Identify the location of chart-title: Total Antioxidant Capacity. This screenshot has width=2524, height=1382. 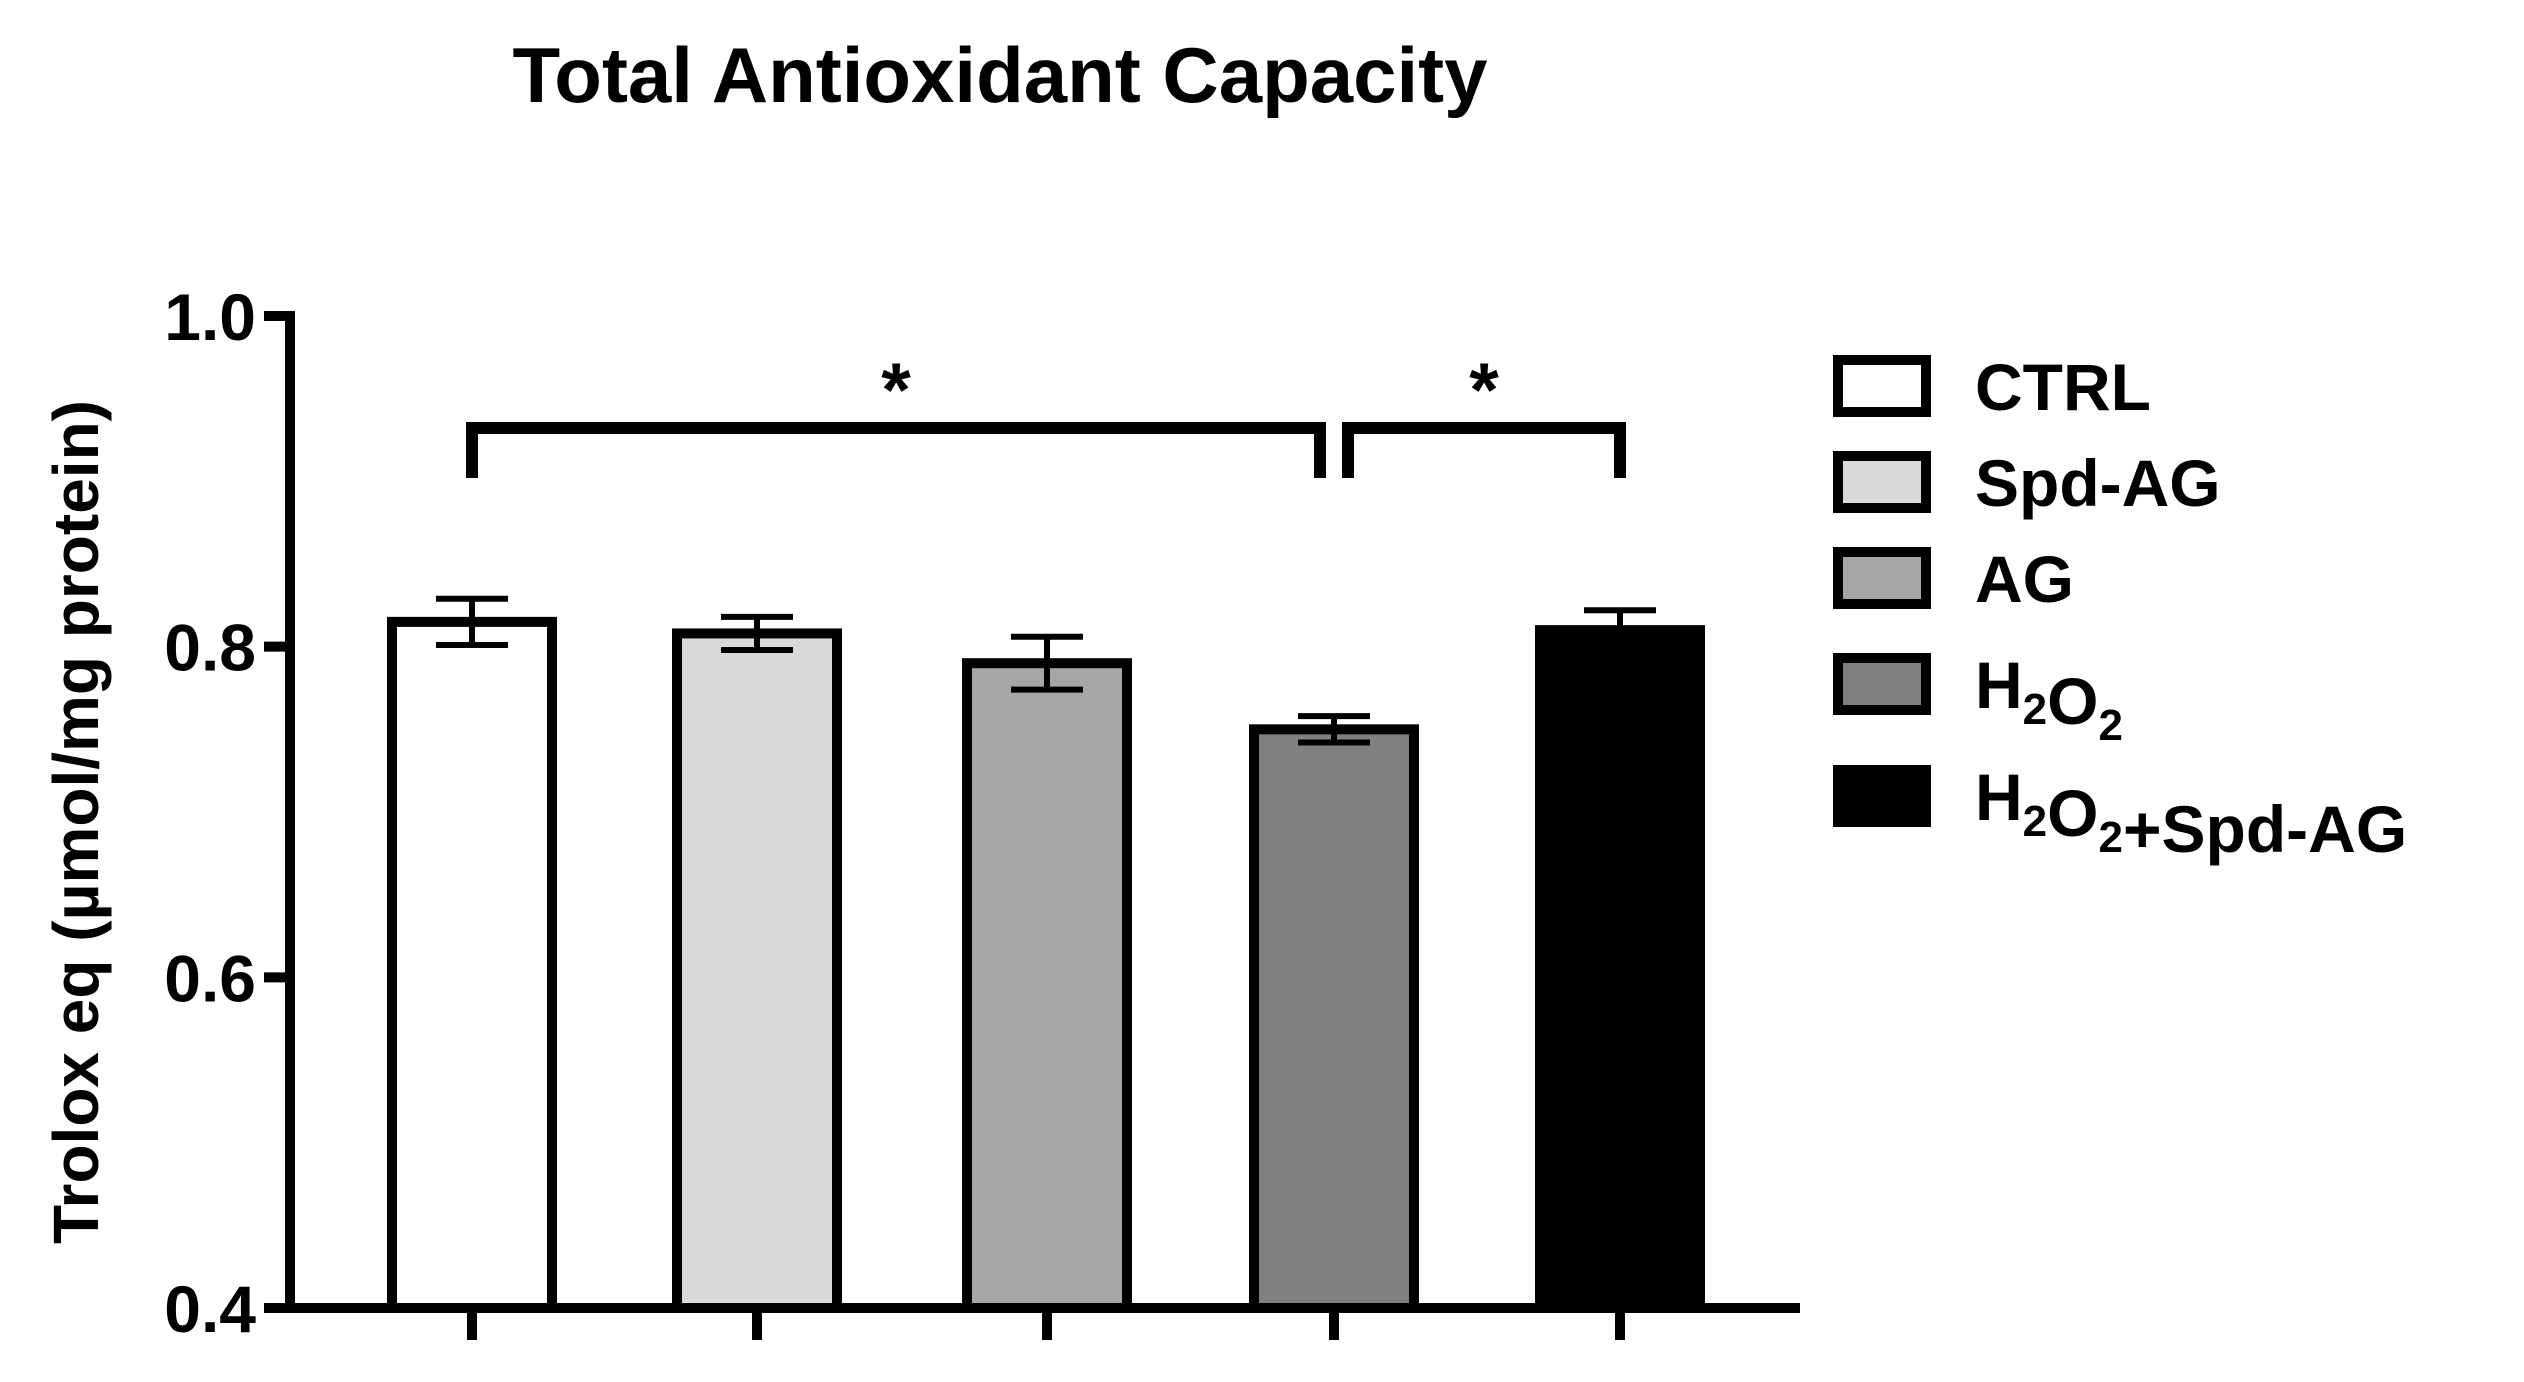
(999, 75).